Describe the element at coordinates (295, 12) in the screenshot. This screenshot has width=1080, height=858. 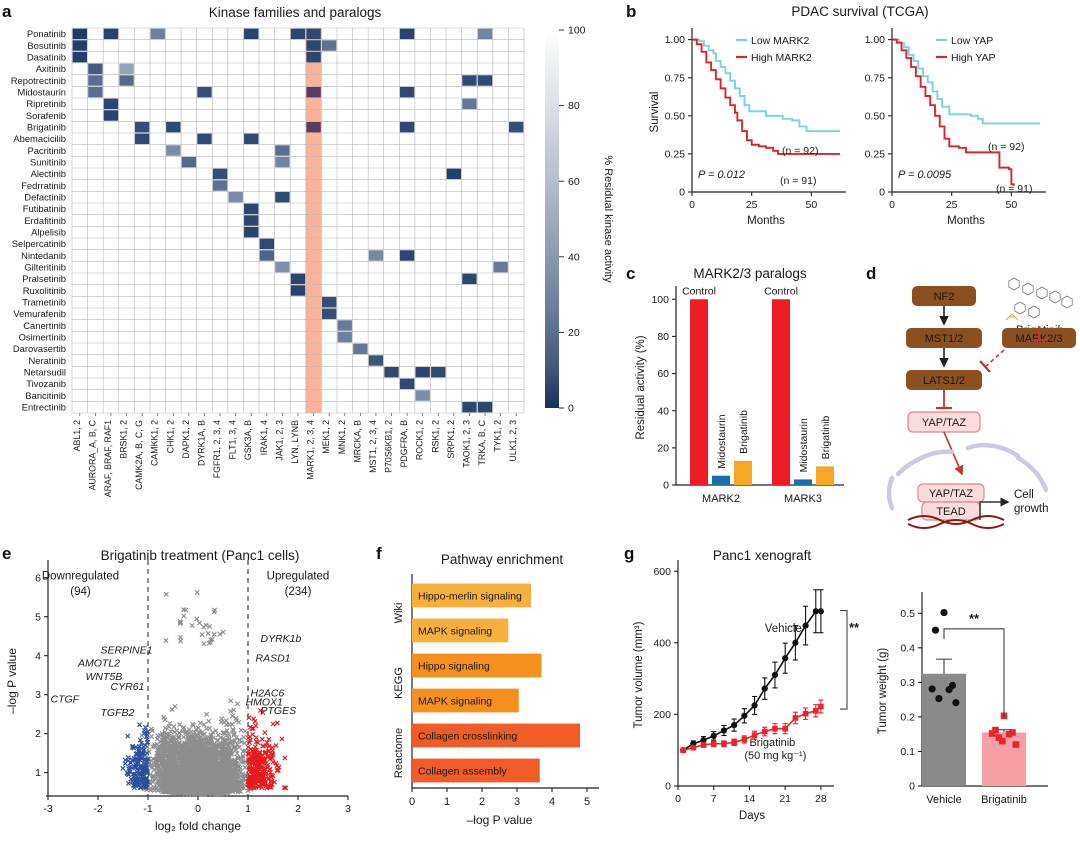
I see `panel-a-title: Kinase families and paralogs` at that location.